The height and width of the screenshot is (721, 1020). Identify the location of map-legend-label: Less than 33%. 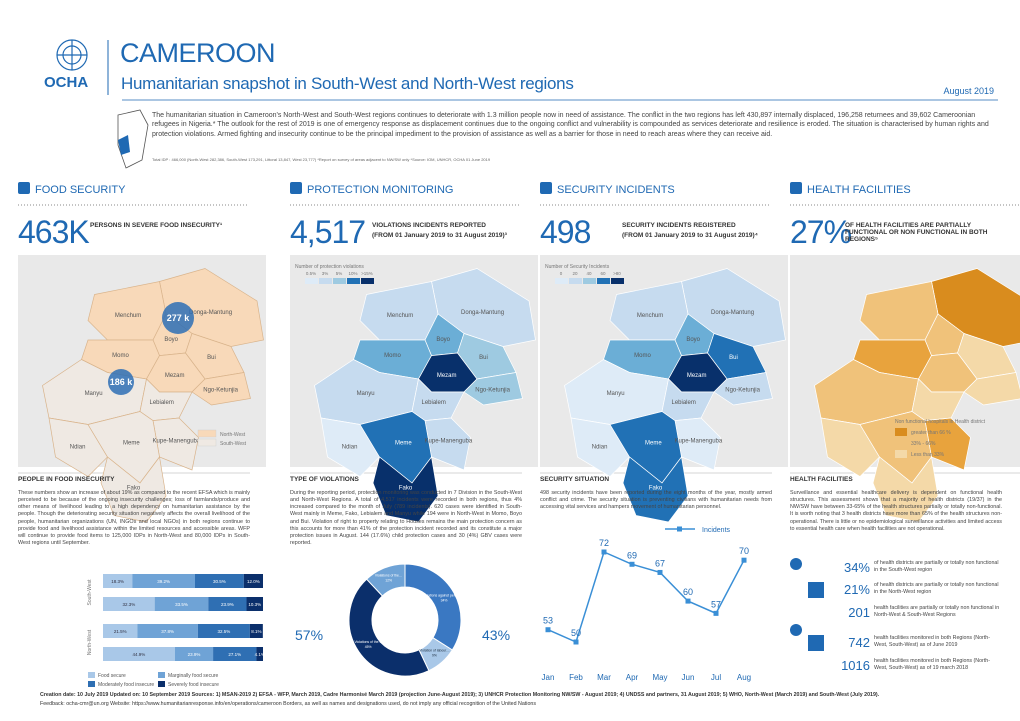
(928, 455).